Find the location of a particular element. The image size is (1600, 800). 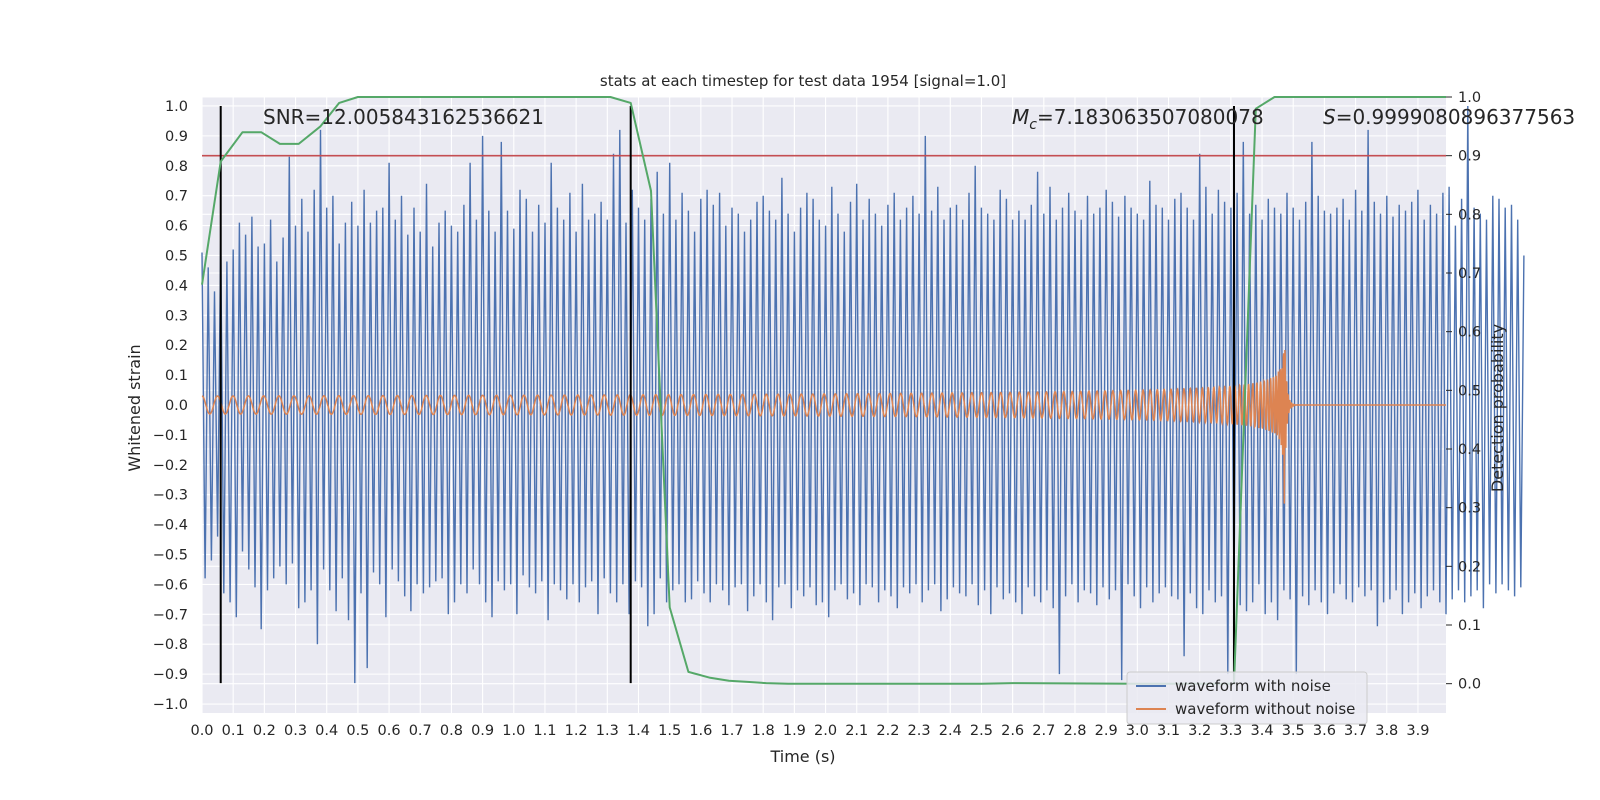

x-tick-label: 2.0 is located at coordinates (825, 731).